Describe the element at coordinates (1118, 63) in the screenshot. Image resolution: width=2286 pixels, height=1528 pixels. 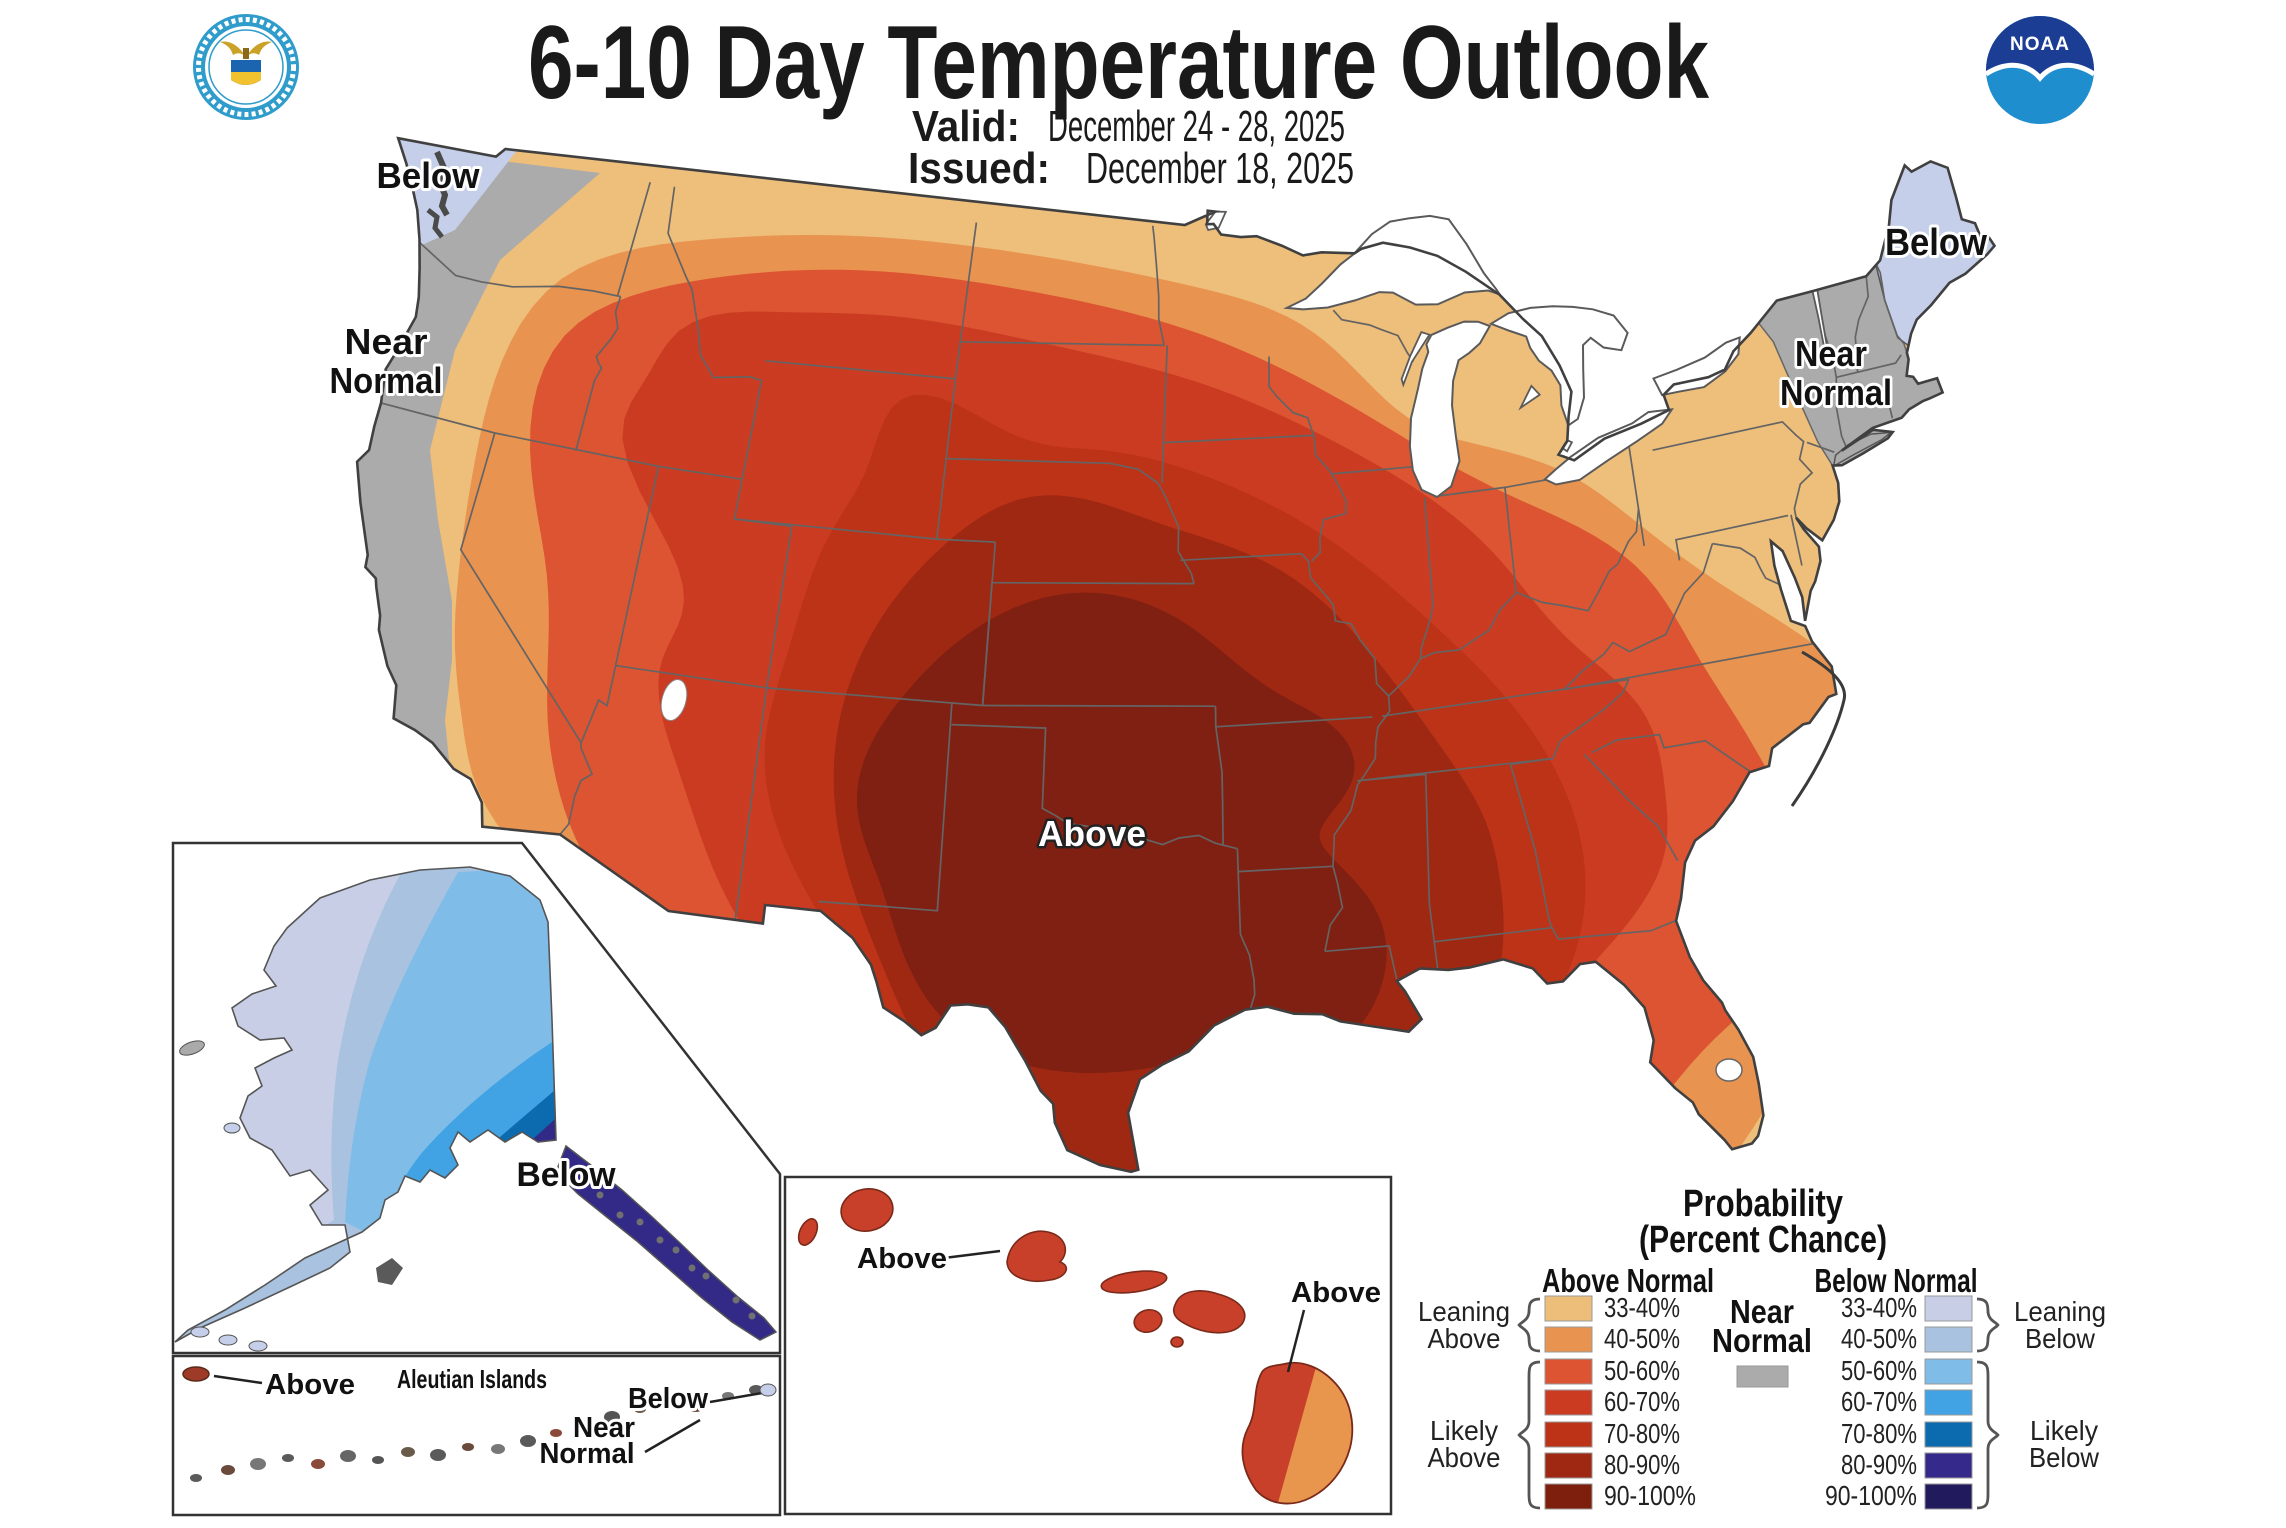
I see `svg-text: 6-10 Day Temperature Outlook` at that location.